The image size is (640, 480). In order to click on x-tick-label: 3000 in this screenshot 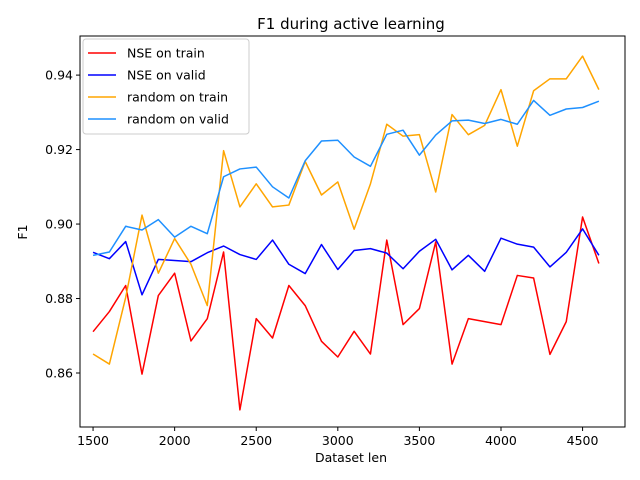, I will do `click(338, 440)`.